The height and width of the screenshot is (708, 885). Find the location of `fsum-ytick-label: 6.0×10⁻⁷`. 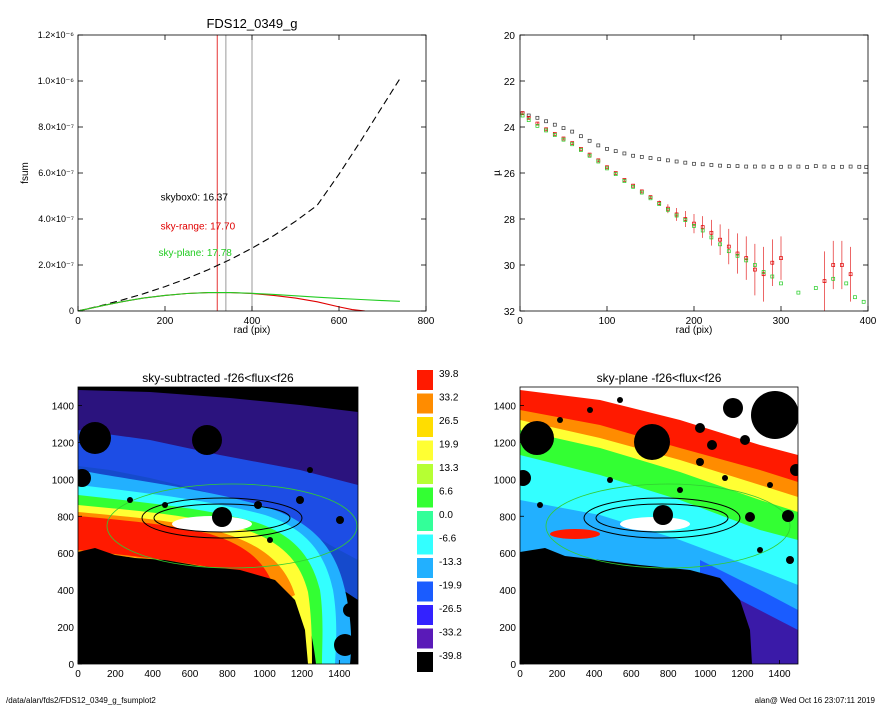

fsum-ytick-label: 6.0×10⁻⁷ is located at coordinates (56, 173).